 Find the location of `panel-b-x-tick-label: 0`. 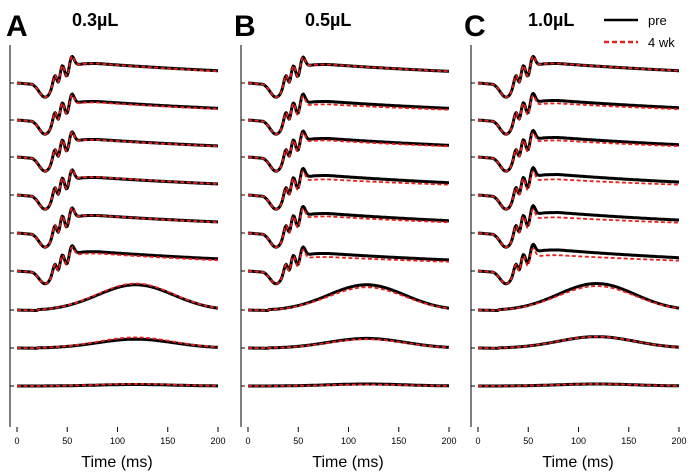

panel-b-x-tick-label: 0 is located at coordinates (247, 441).